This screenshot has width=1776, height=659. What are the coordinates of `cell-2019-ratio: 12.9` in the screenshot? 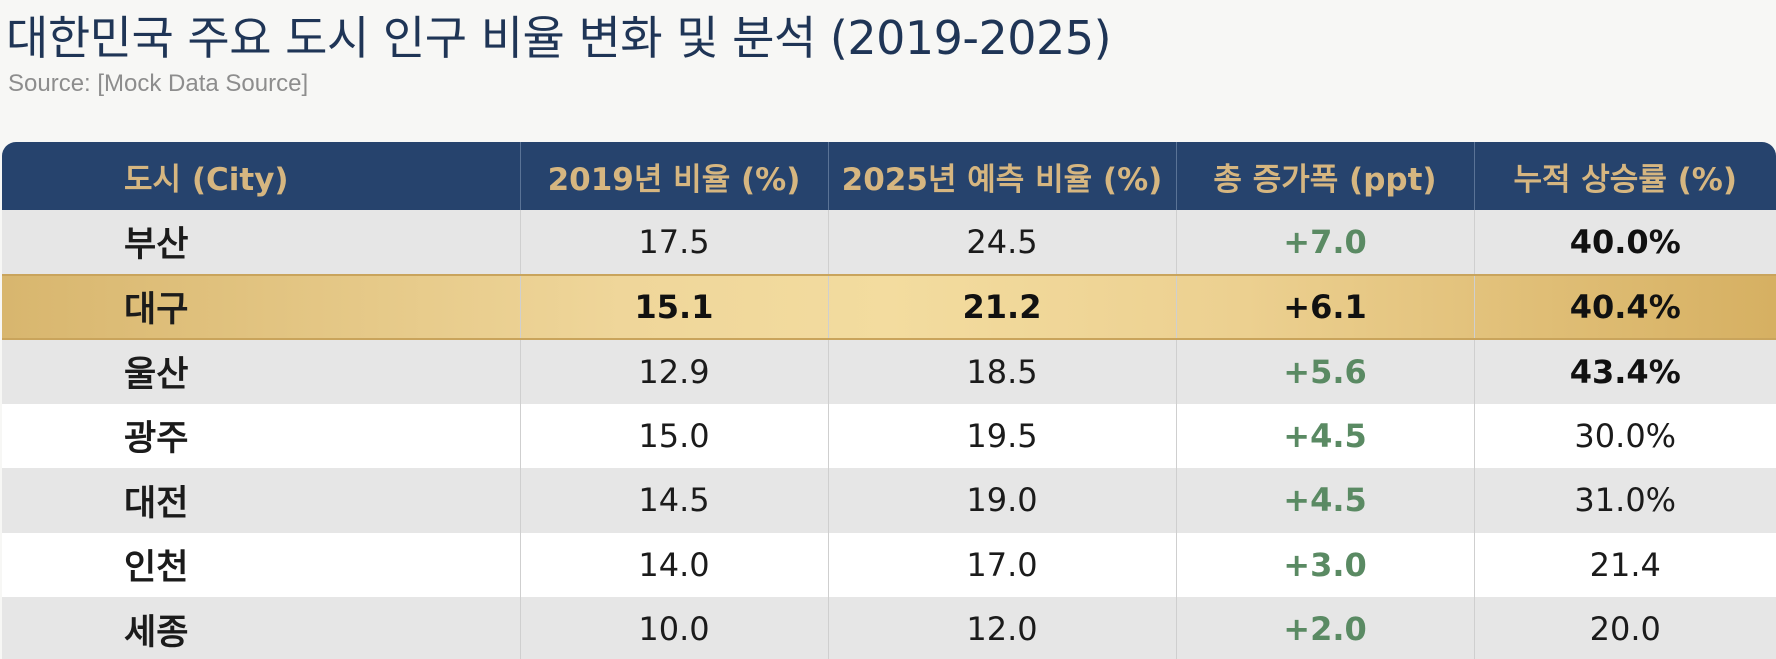 It's located at (674, 371).